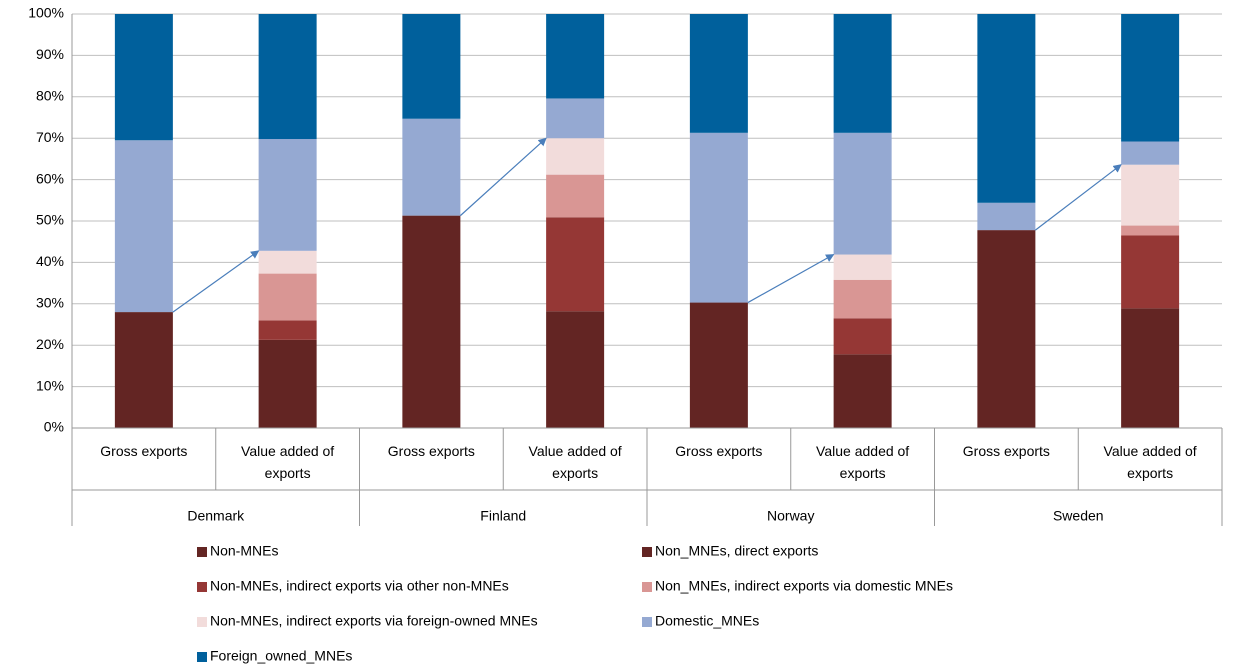  Describe the element at coordinates (50, 344) in the screenshot. I see `y-tick-label: 20%` at that location.